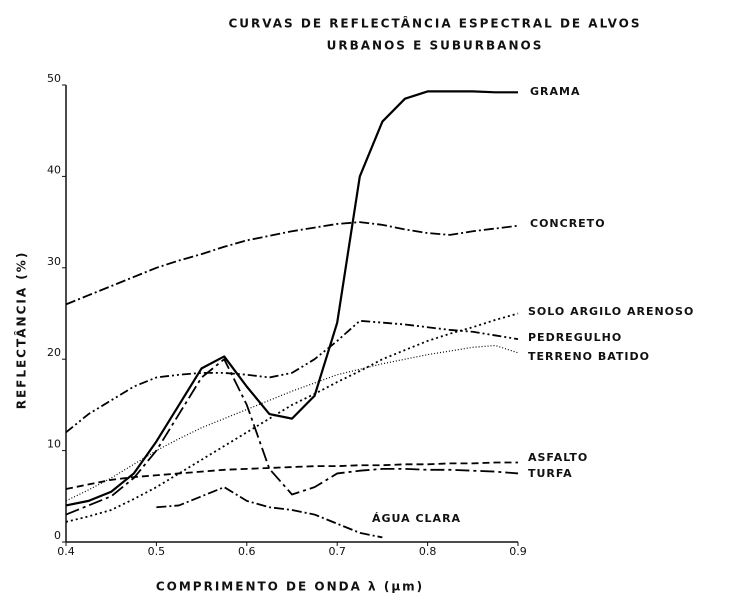 This screenshot has width=732, height=605. I want to click on y-tick-label: 0, so click(57, 535).